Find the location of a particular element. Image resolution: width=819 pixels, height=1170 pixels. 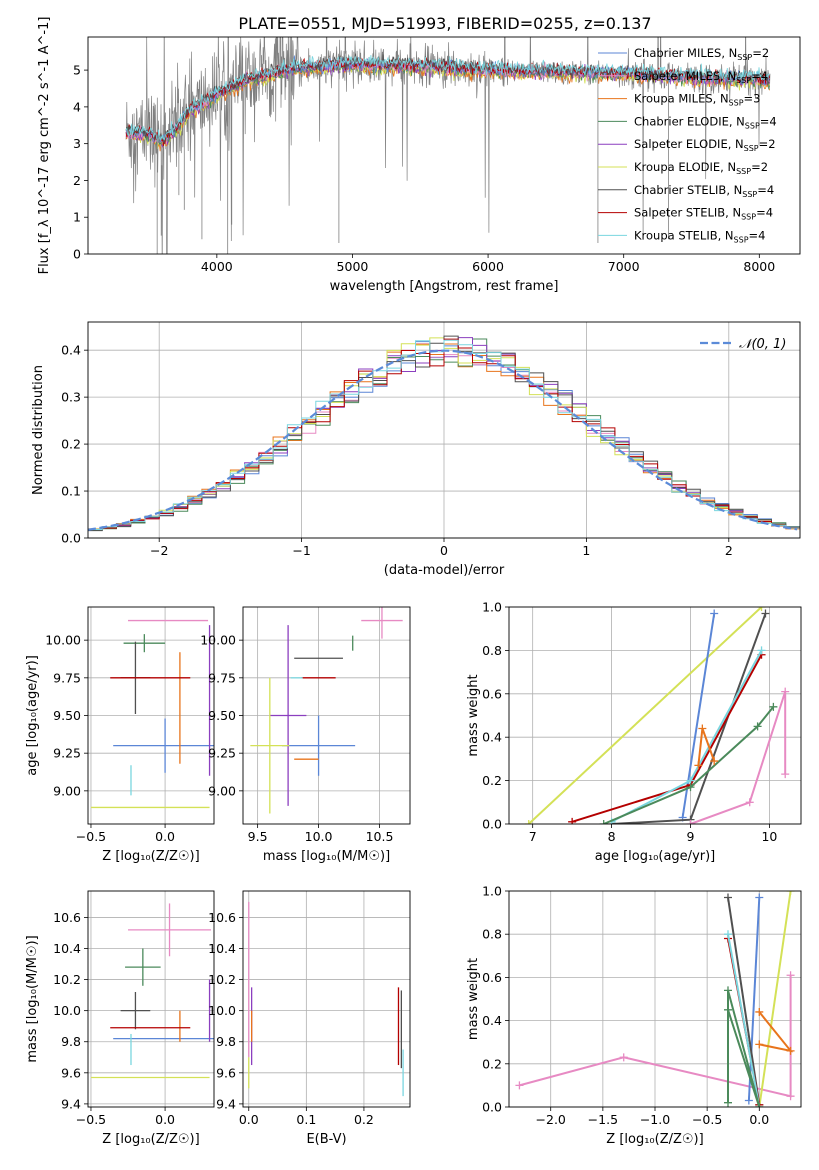

residual-histograms is located at coordinates (444, 433).